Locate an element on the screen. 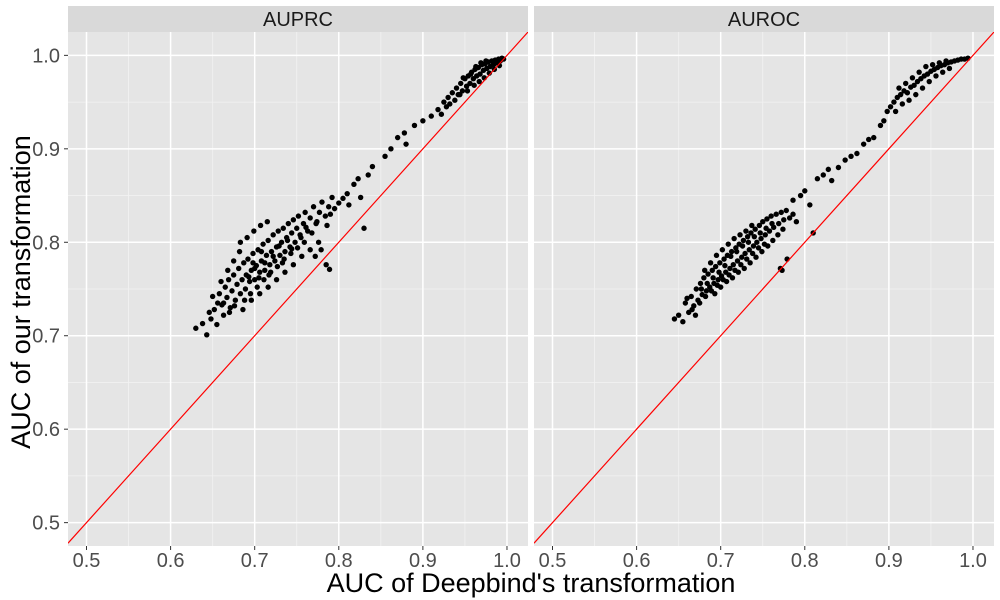  y-tick-label: 0.6 is located at coordinates (46, 430).